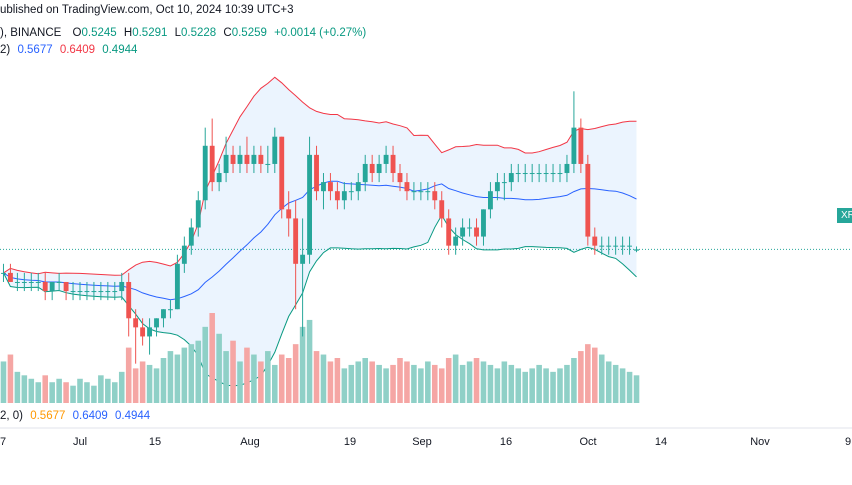 This screenshot has height=485, width=852. Describe the element at coordinates (48, 416) in the screenshot. I see `bb-basis-value-bottom: 0.5677` at that location.